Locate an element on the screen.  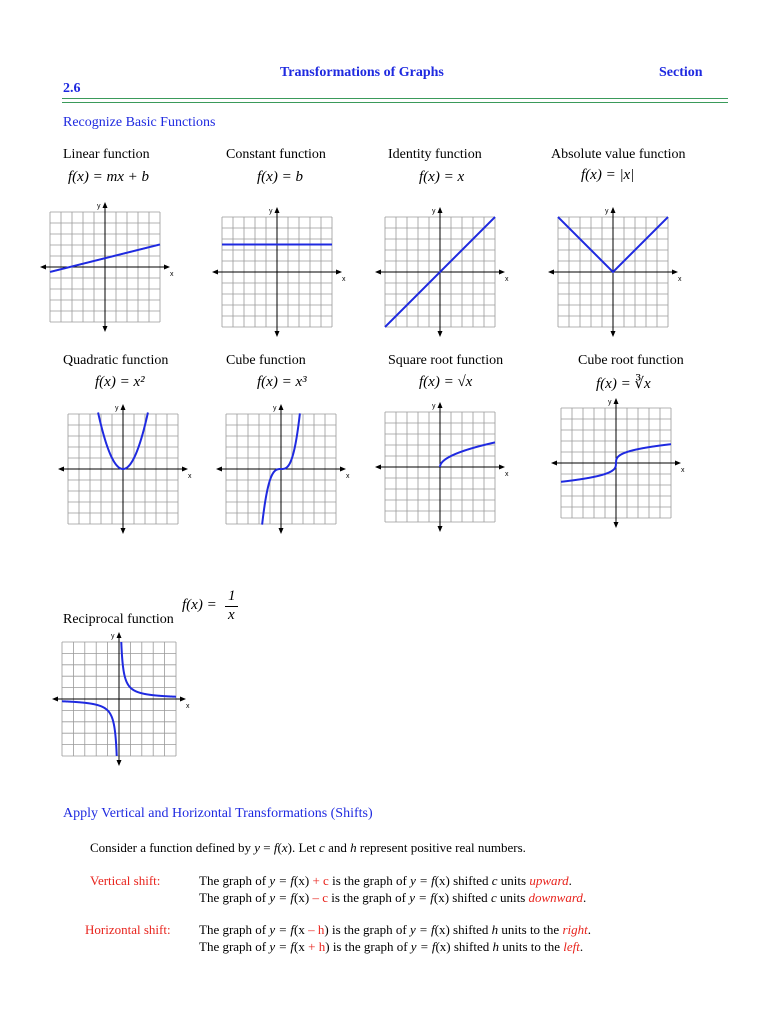
section-label: Section is located at coordinates (681, 72).